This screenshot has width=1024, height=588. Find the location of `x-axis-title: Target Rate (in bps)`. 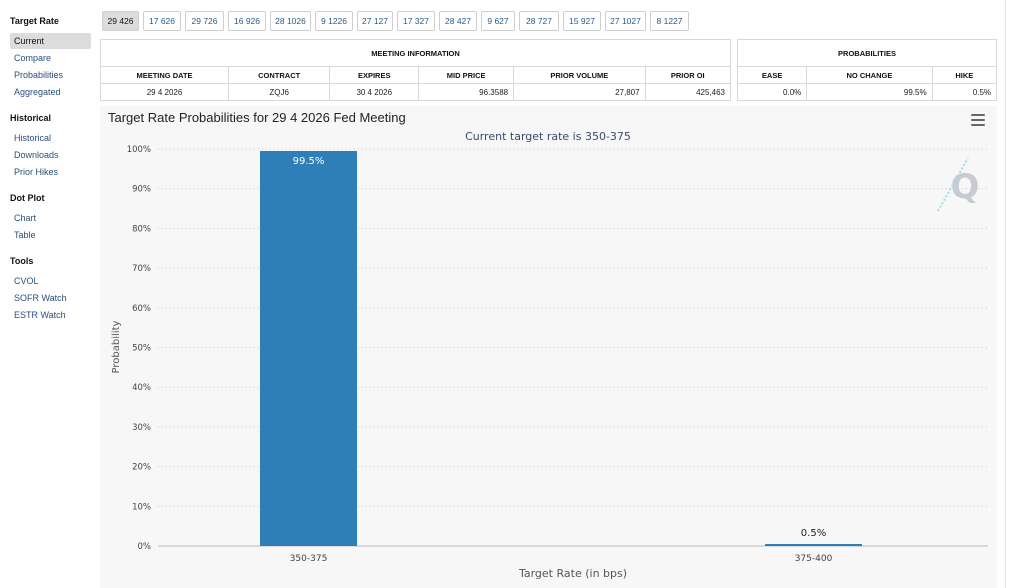

x-axis-title: Target Rate (in bps) is located at coordinates (572, 573).